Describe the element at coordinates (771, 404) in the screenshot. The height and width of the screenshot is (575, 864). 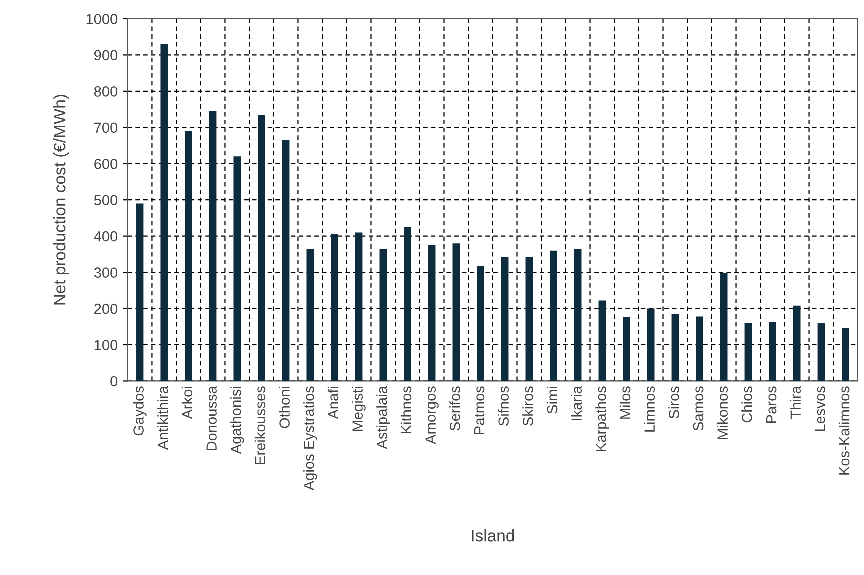
I see `x-tick-label: Paros` at that location.